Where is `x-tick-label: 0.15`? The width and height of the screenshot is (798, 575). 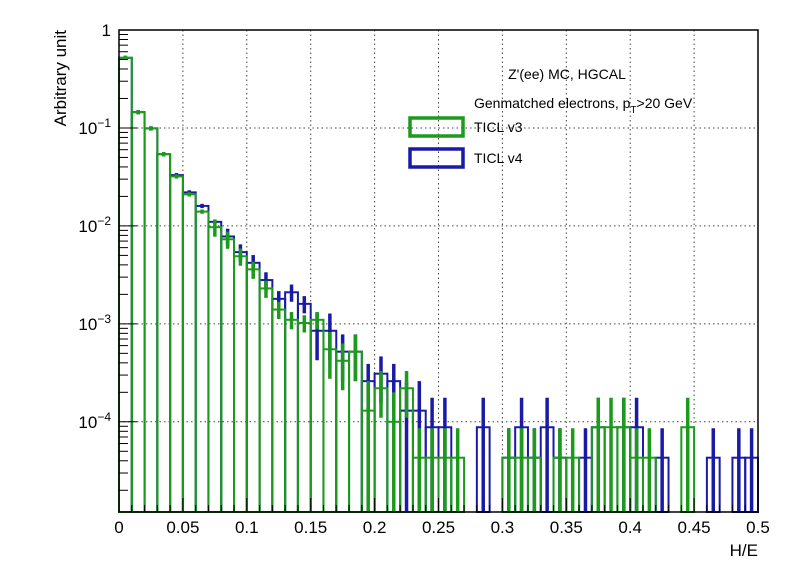
x-tick-label: 0.15 is located at coordinates (310, 527).